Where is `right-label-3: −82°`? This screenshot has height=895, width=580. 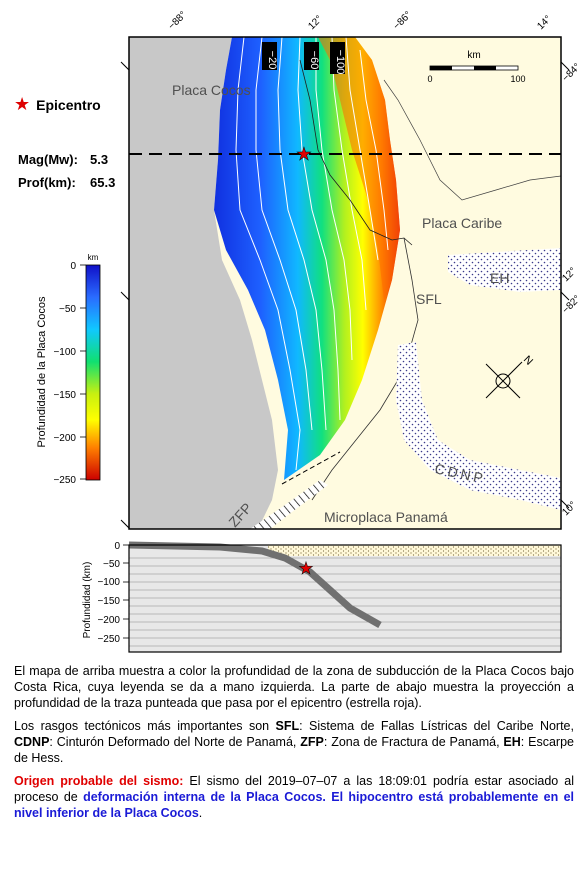 right-label-3: −82° is located at coordinates (570, 305).